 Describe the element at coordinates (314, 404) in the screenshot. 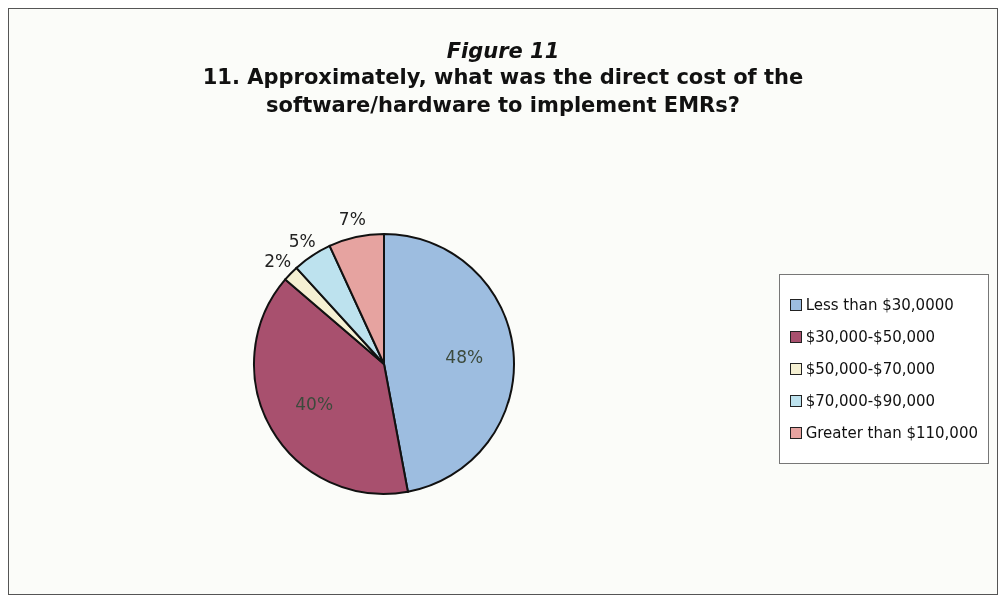

I see `data-label: 40%` at that location.